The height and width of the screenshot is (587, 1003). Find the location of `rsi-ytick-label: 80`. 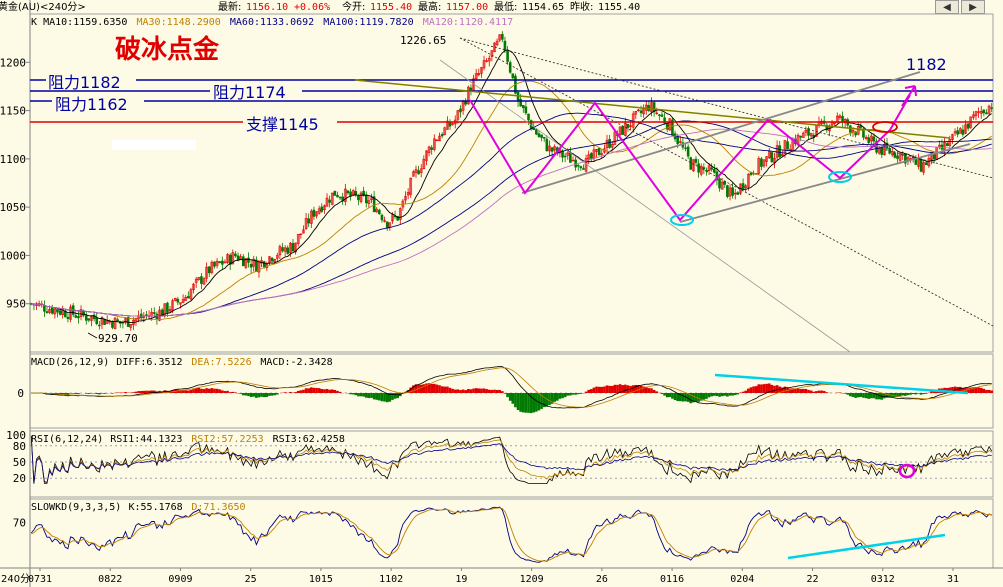

rsi-ytick-label: 80 is located at coordinates (19, 446).